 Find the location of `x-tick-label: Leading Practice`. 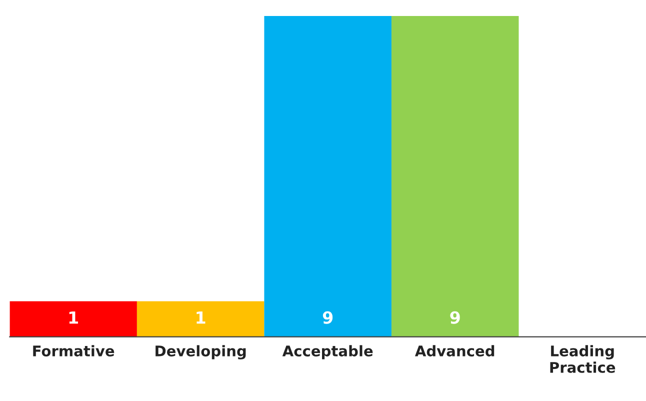

x-tick-label: Leading Practice is located at coordinates (583, 359).